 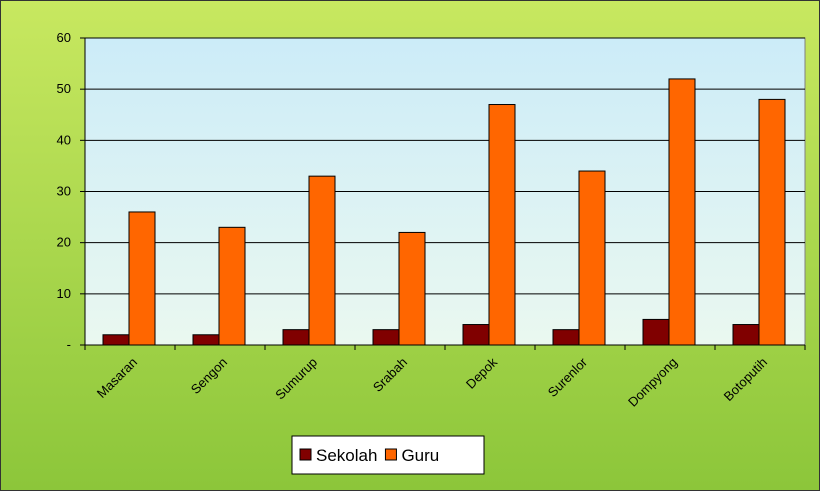 What do you see at coordinates (69, 344) in the screenshot?
I see `y-tick-label: -` at bounding box center [69, 344].